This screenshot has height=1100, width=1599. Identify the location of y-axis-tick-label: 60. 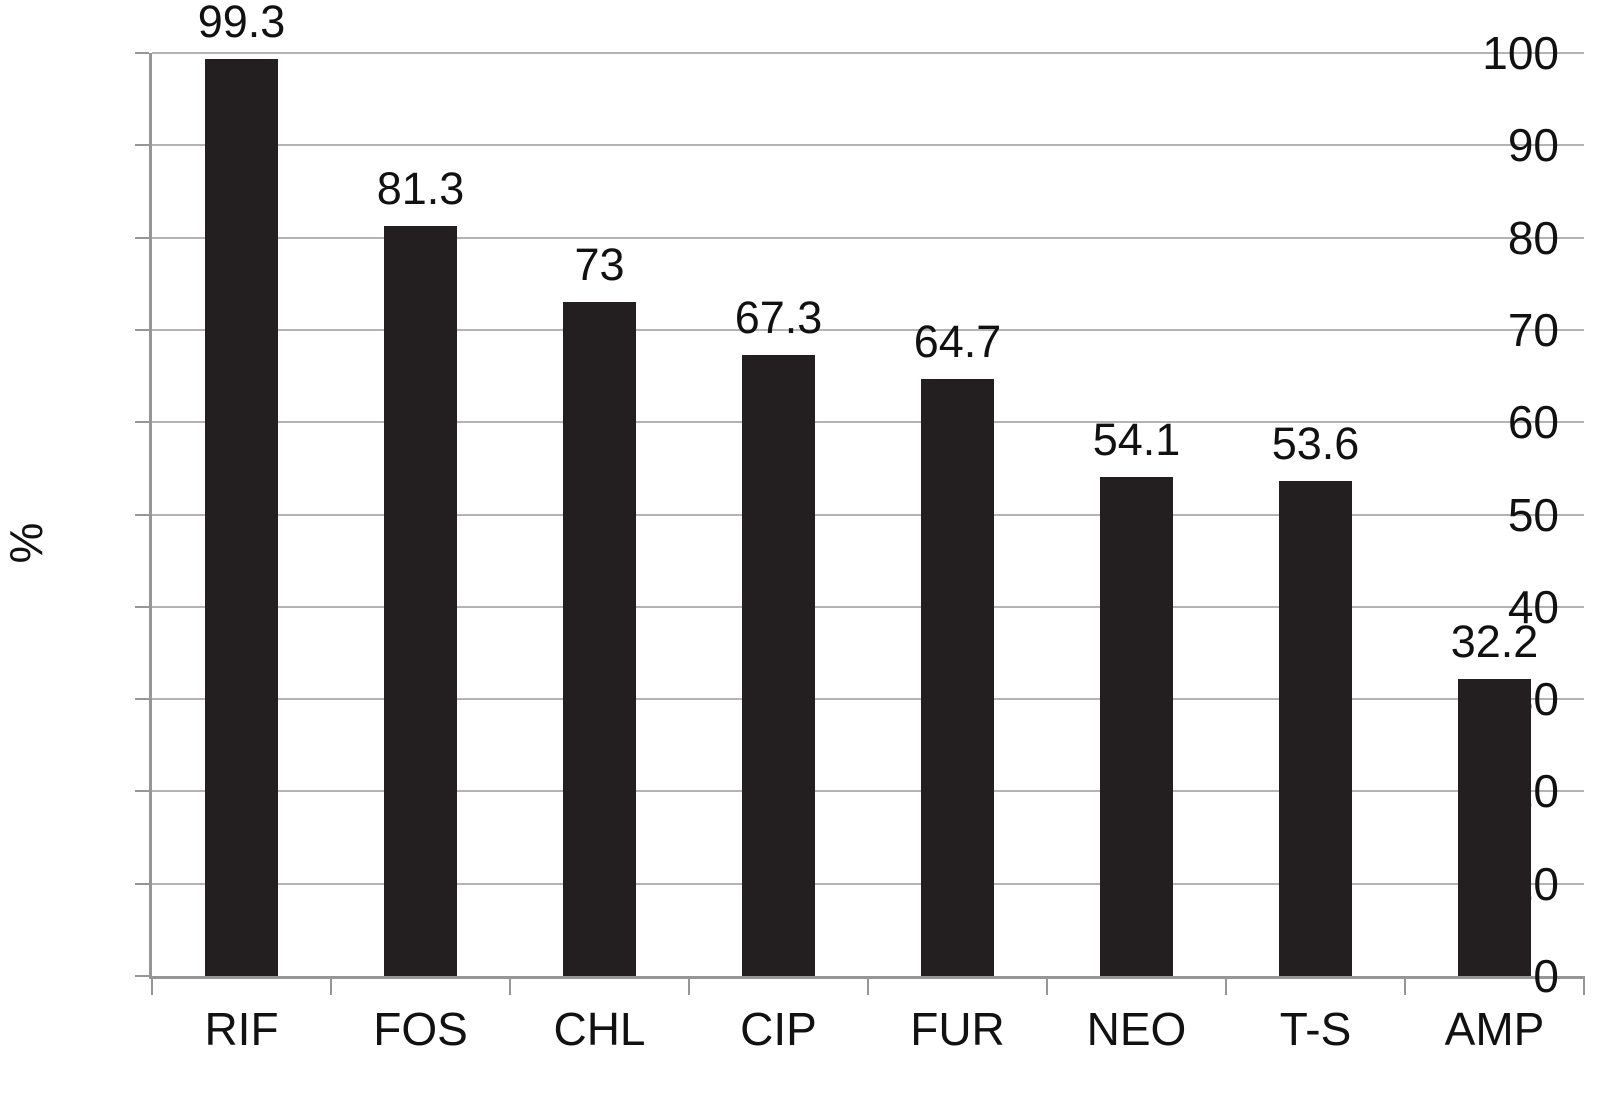
(1533, 422).